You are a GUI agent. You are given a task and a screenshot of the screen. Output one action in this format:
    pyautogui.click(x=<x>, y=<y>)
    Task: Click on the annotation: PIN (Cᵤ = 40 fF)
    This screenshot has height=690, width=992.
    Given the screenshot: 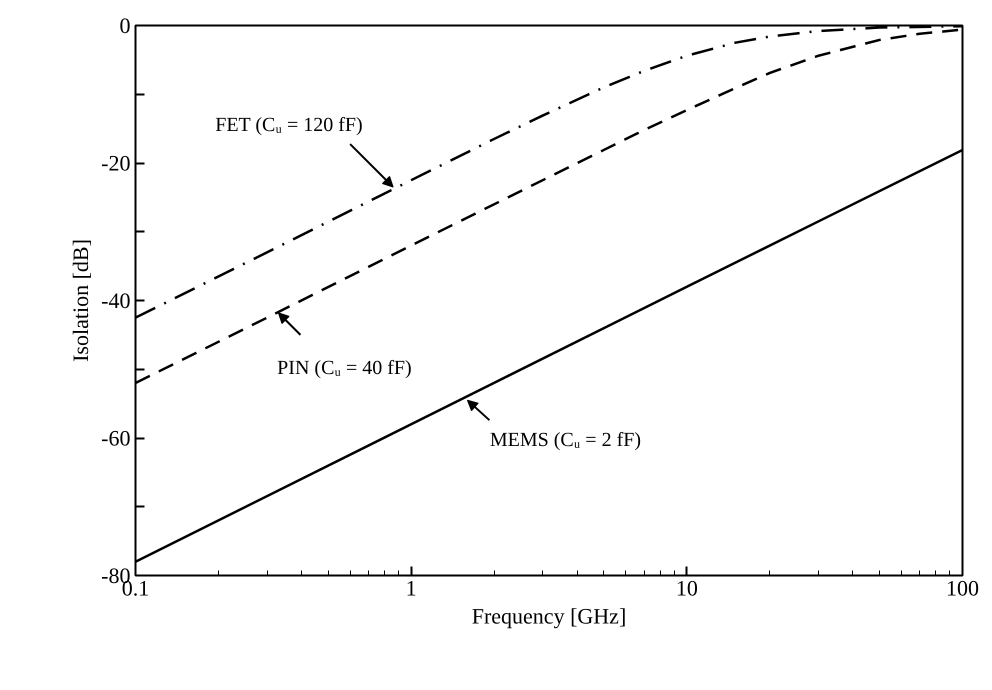 What is the action you would take?
    pyautogui.click(x=344, y=367)
    